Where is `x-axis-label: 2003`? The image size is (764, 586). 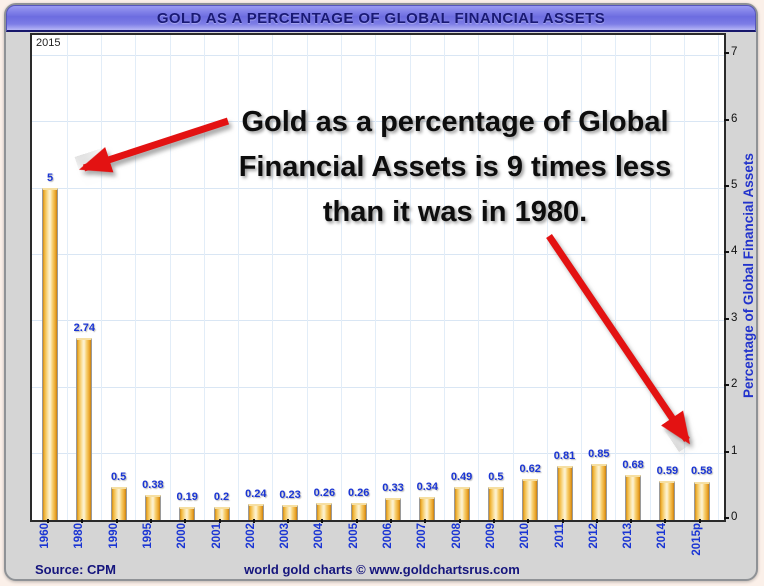 x-axis-label: 2003 is located at coordinates (285, 536).